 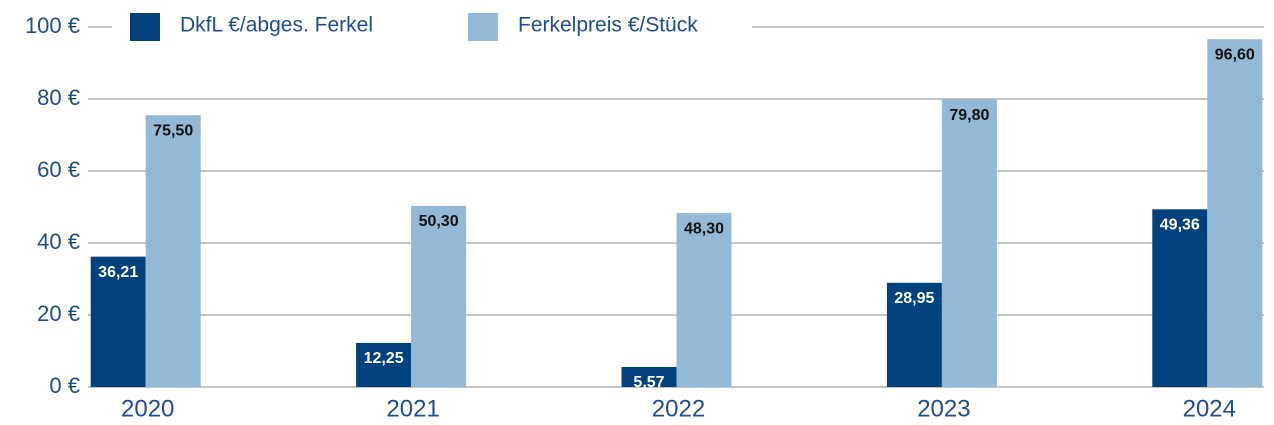 I want to click on value-label: 50,30, so click(x=439, y=221).